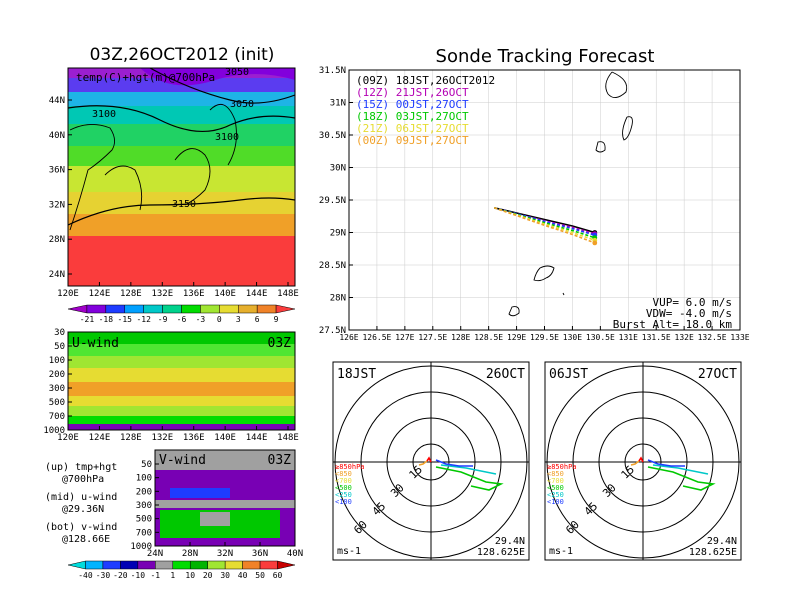 This screenshot has width=792, height=612. What do you see at coordinates (692, 302) in the screenshot?
I see `vup-text: VUP= 6.0 m/s` at bounding box center [692, 302].